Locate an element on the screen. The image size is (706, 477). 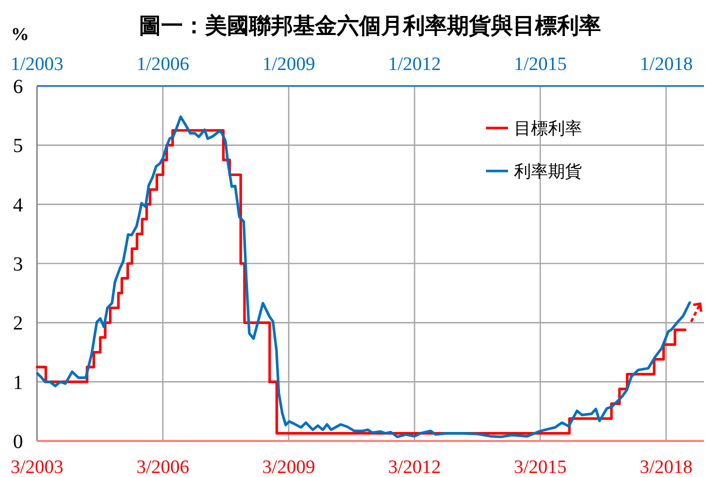
x-tick-label: 3/2015 is located at coordinates (540, 467).